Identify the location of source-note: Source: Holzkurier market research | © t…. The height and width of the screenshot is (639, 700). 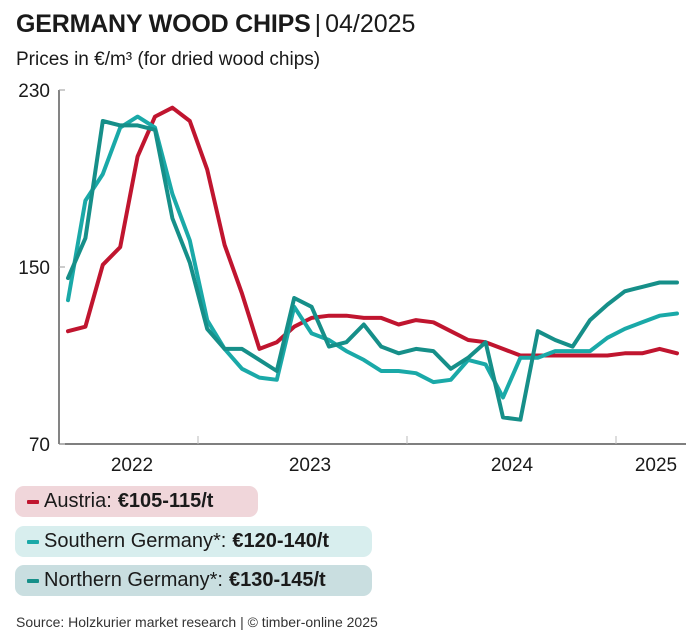
(197, 622).